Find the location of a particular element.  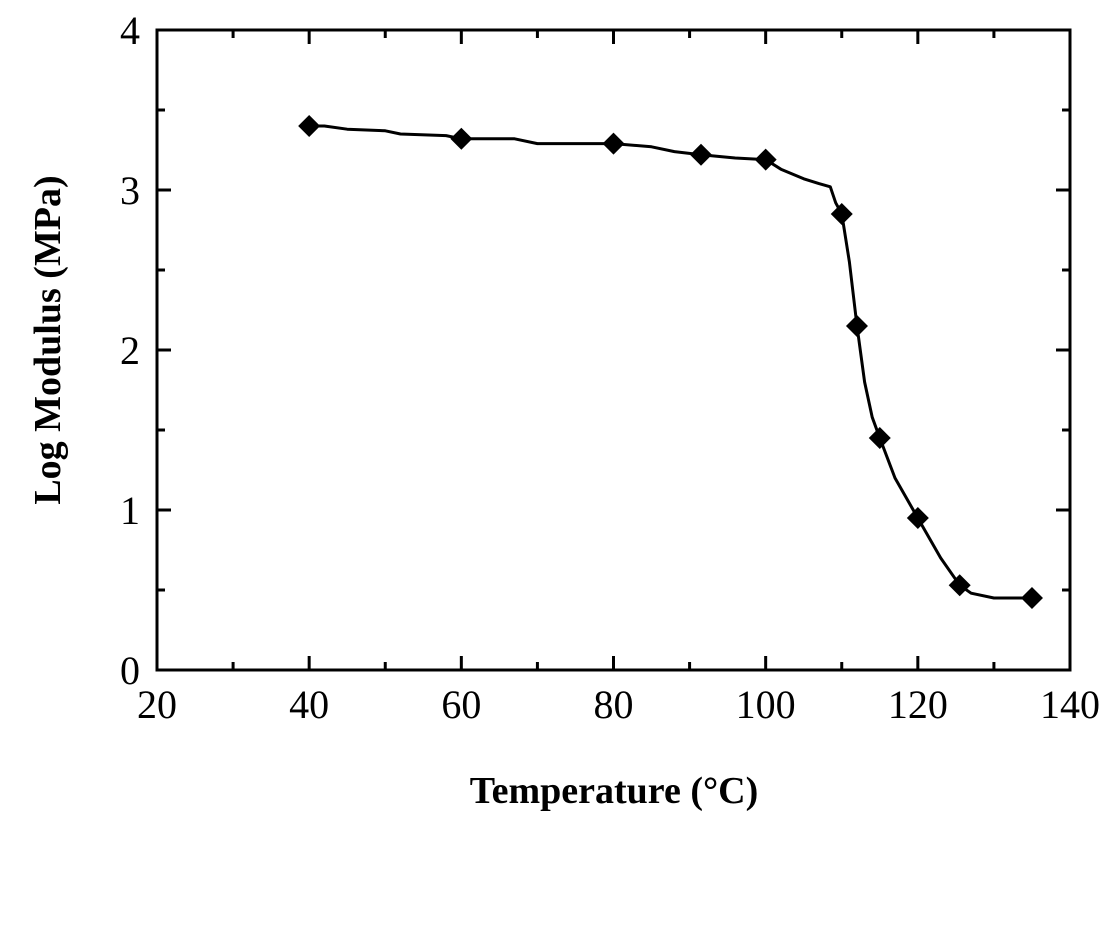

y-tick-label: 3 is located at coordinates (130, 190).